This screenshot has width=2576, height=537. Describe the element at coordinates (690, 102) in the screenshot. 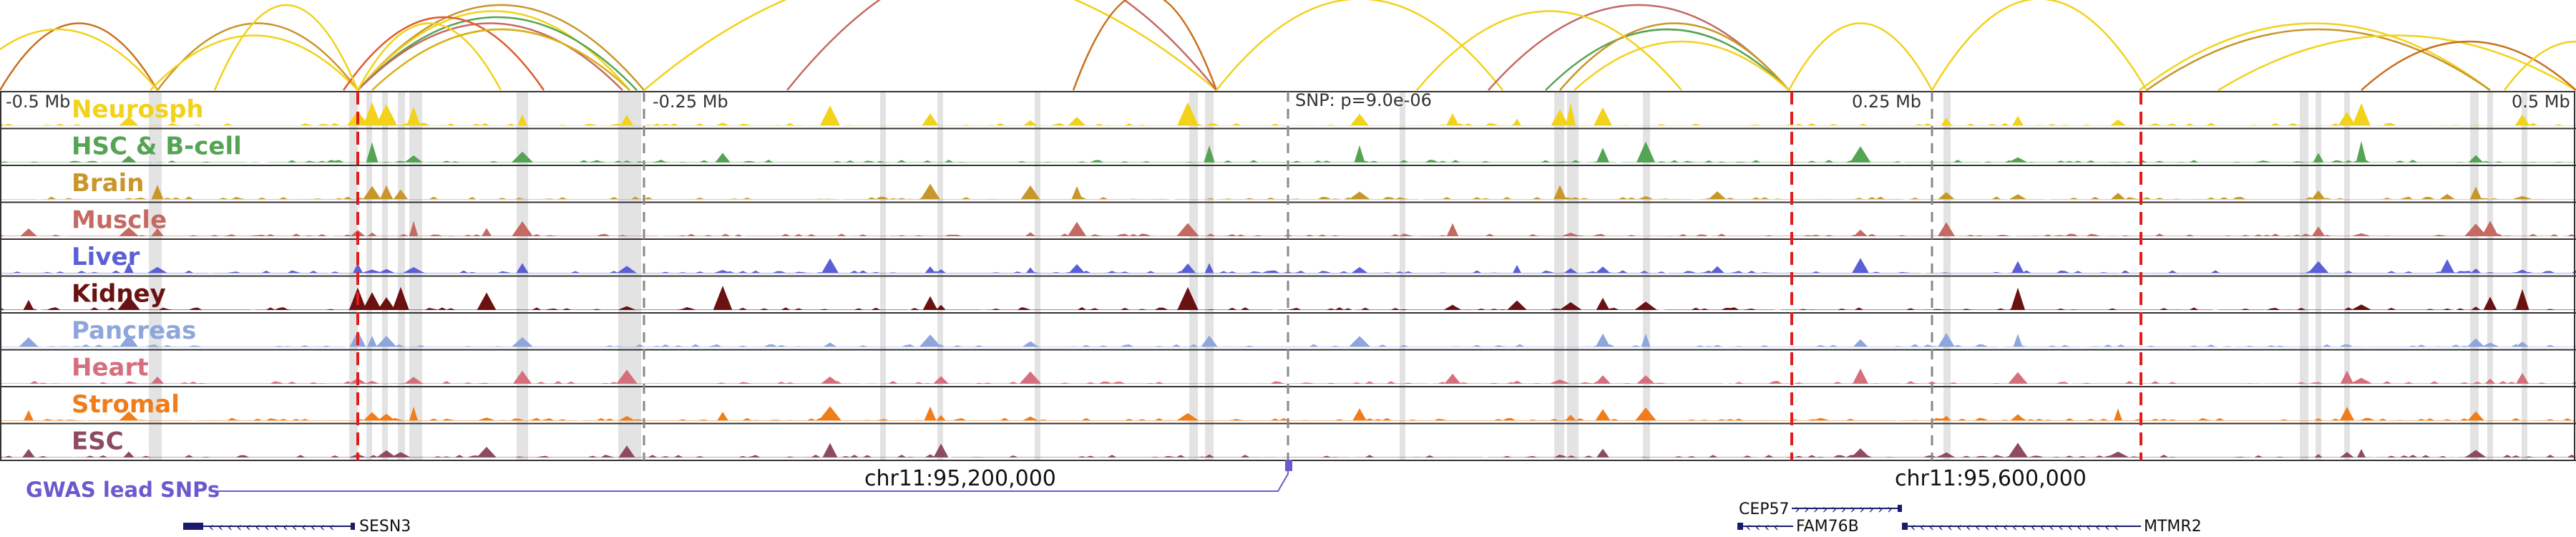

I see `axis-mid-left-label: -0.25 Mb` at that location.